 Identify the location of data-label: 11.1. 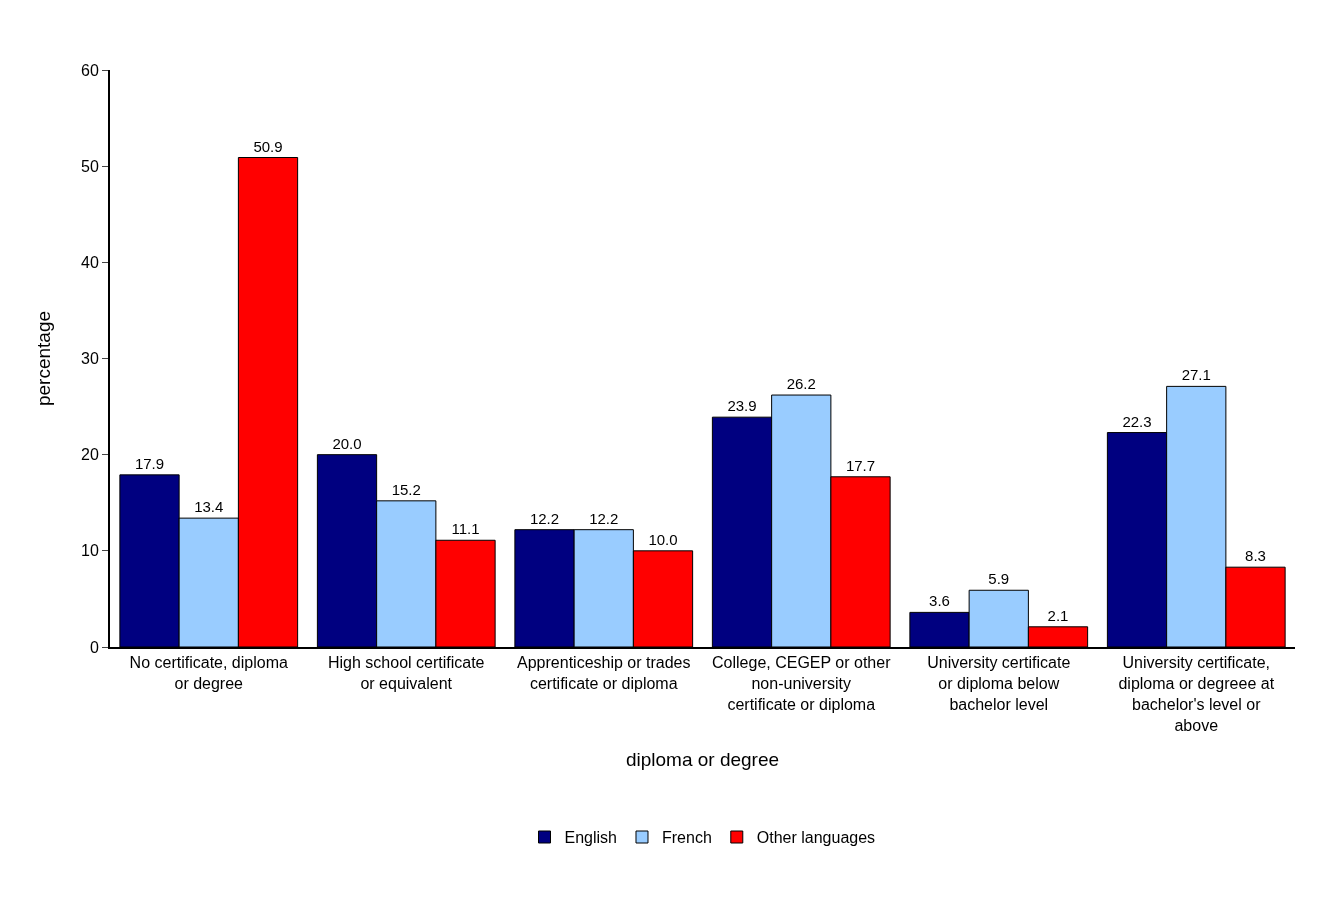
(465, 529).